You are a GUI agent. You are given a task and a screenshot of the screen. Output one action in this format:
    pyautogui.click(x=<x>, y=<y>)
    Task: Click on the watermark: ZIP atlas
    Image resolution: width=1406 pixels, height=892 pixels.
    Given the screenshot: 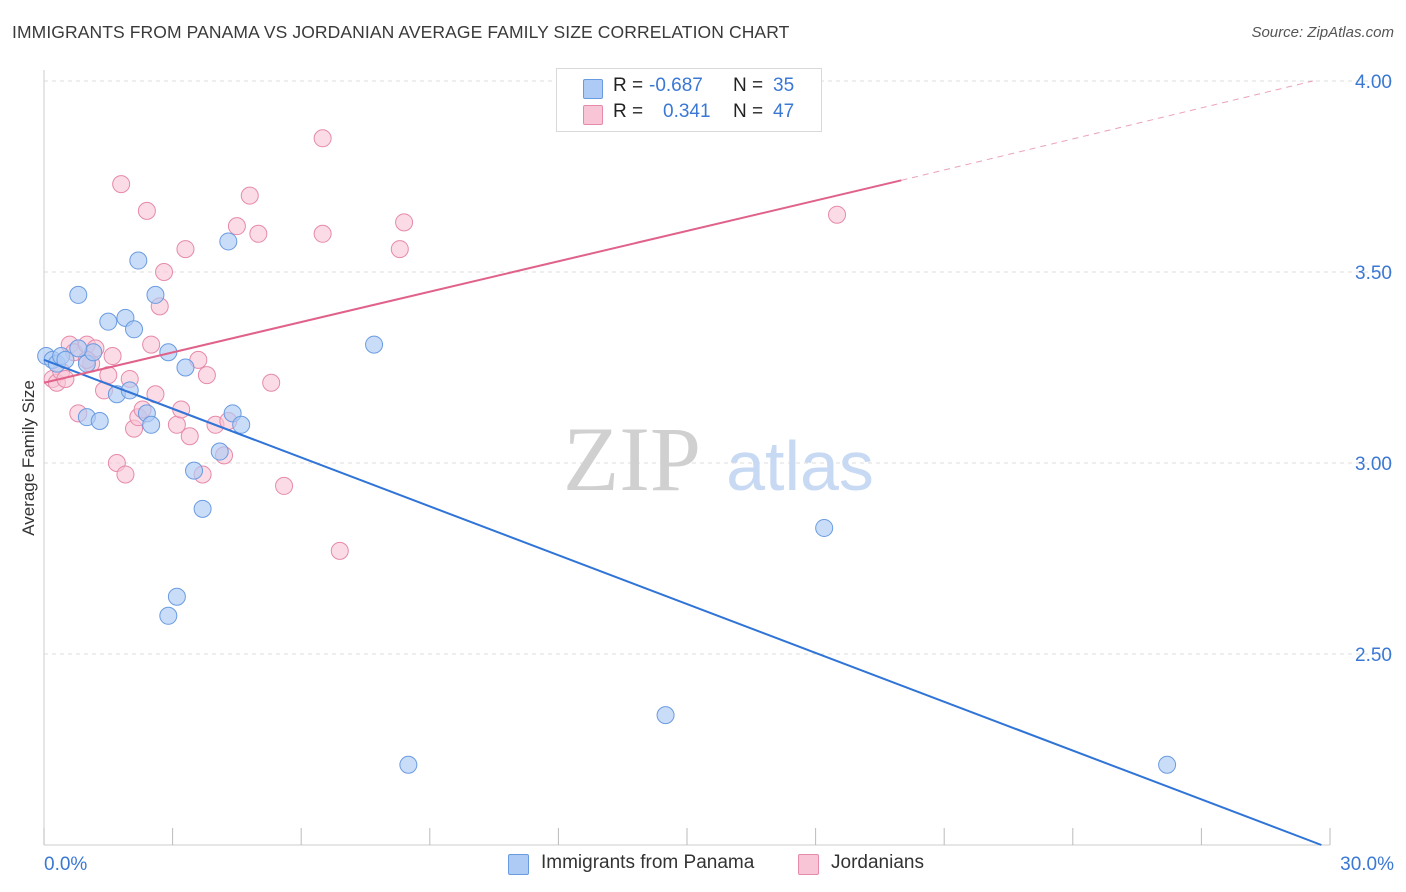 What is the action you would take?
    pyautogui.click(x=718, y=459)
    